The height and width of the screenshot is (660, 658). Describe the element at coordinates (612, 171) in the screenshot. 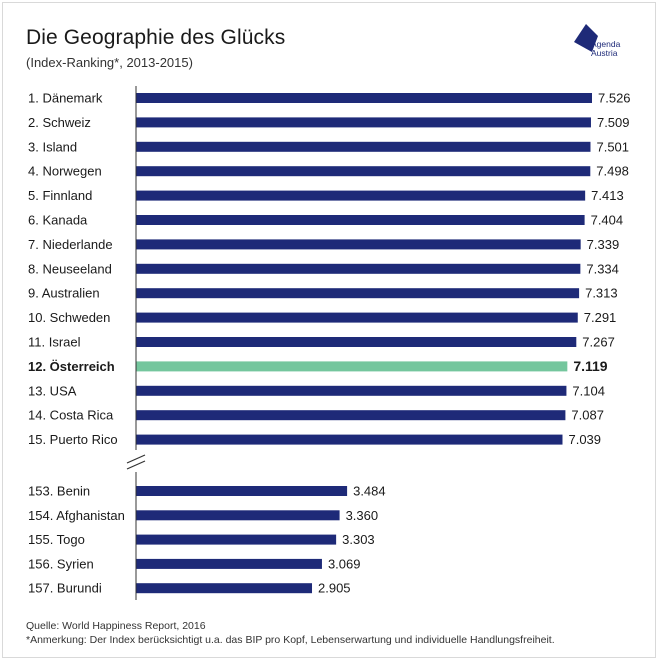

I see `data-label: 7.498` at that location.